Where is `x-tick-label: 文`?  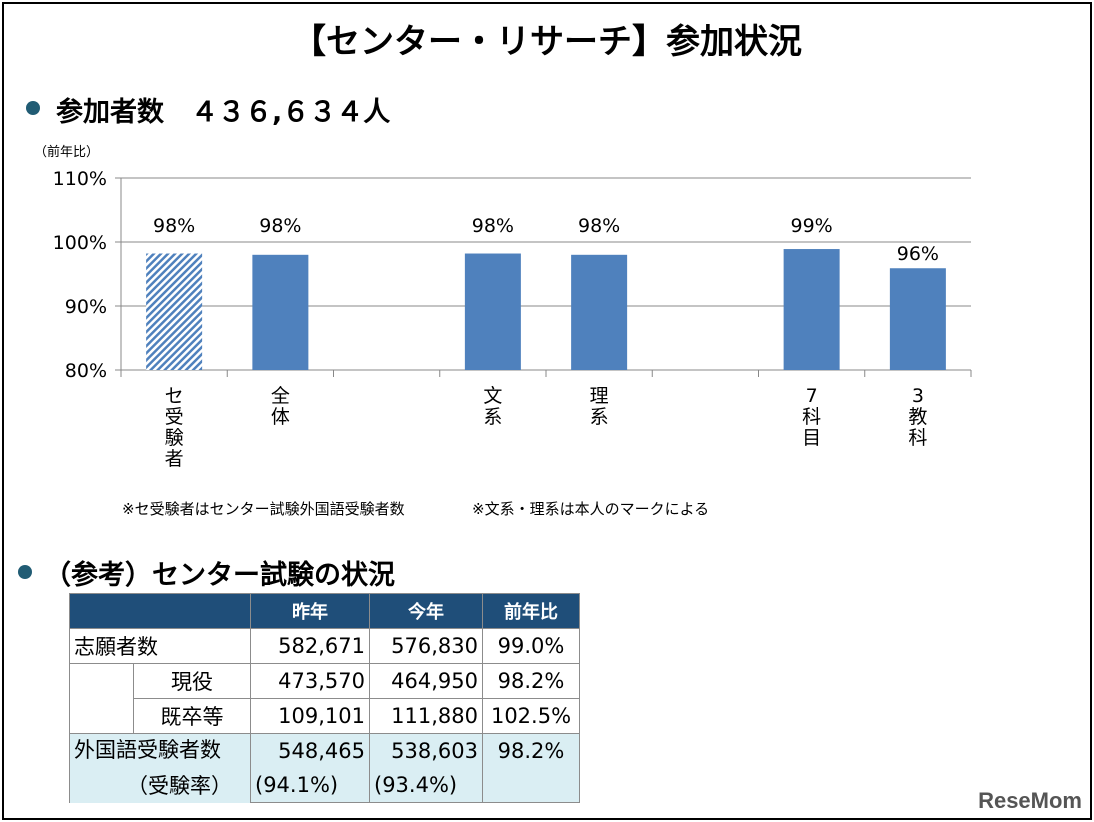
x-tick-label: 文 is located at coordinates (492, 396).